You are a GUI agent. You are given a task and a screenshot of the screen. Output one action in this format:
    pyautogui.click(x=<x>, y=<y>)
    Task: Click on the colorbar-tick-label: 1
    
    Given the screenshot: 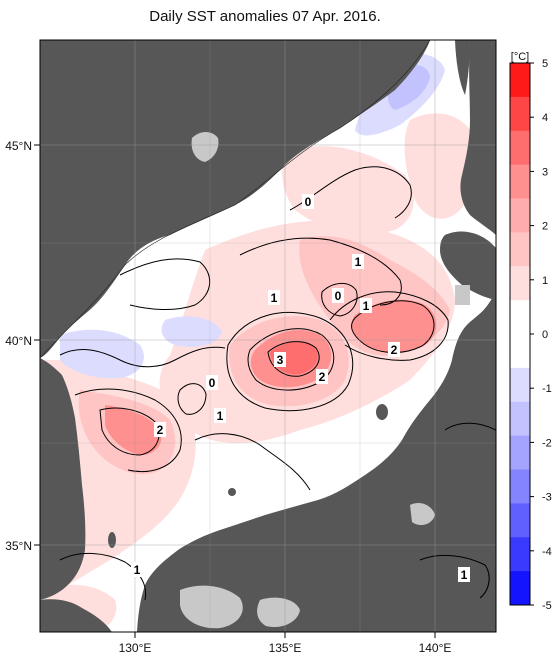 What is the action you would take?
    pyautogui.click(x=545, y=281)
    